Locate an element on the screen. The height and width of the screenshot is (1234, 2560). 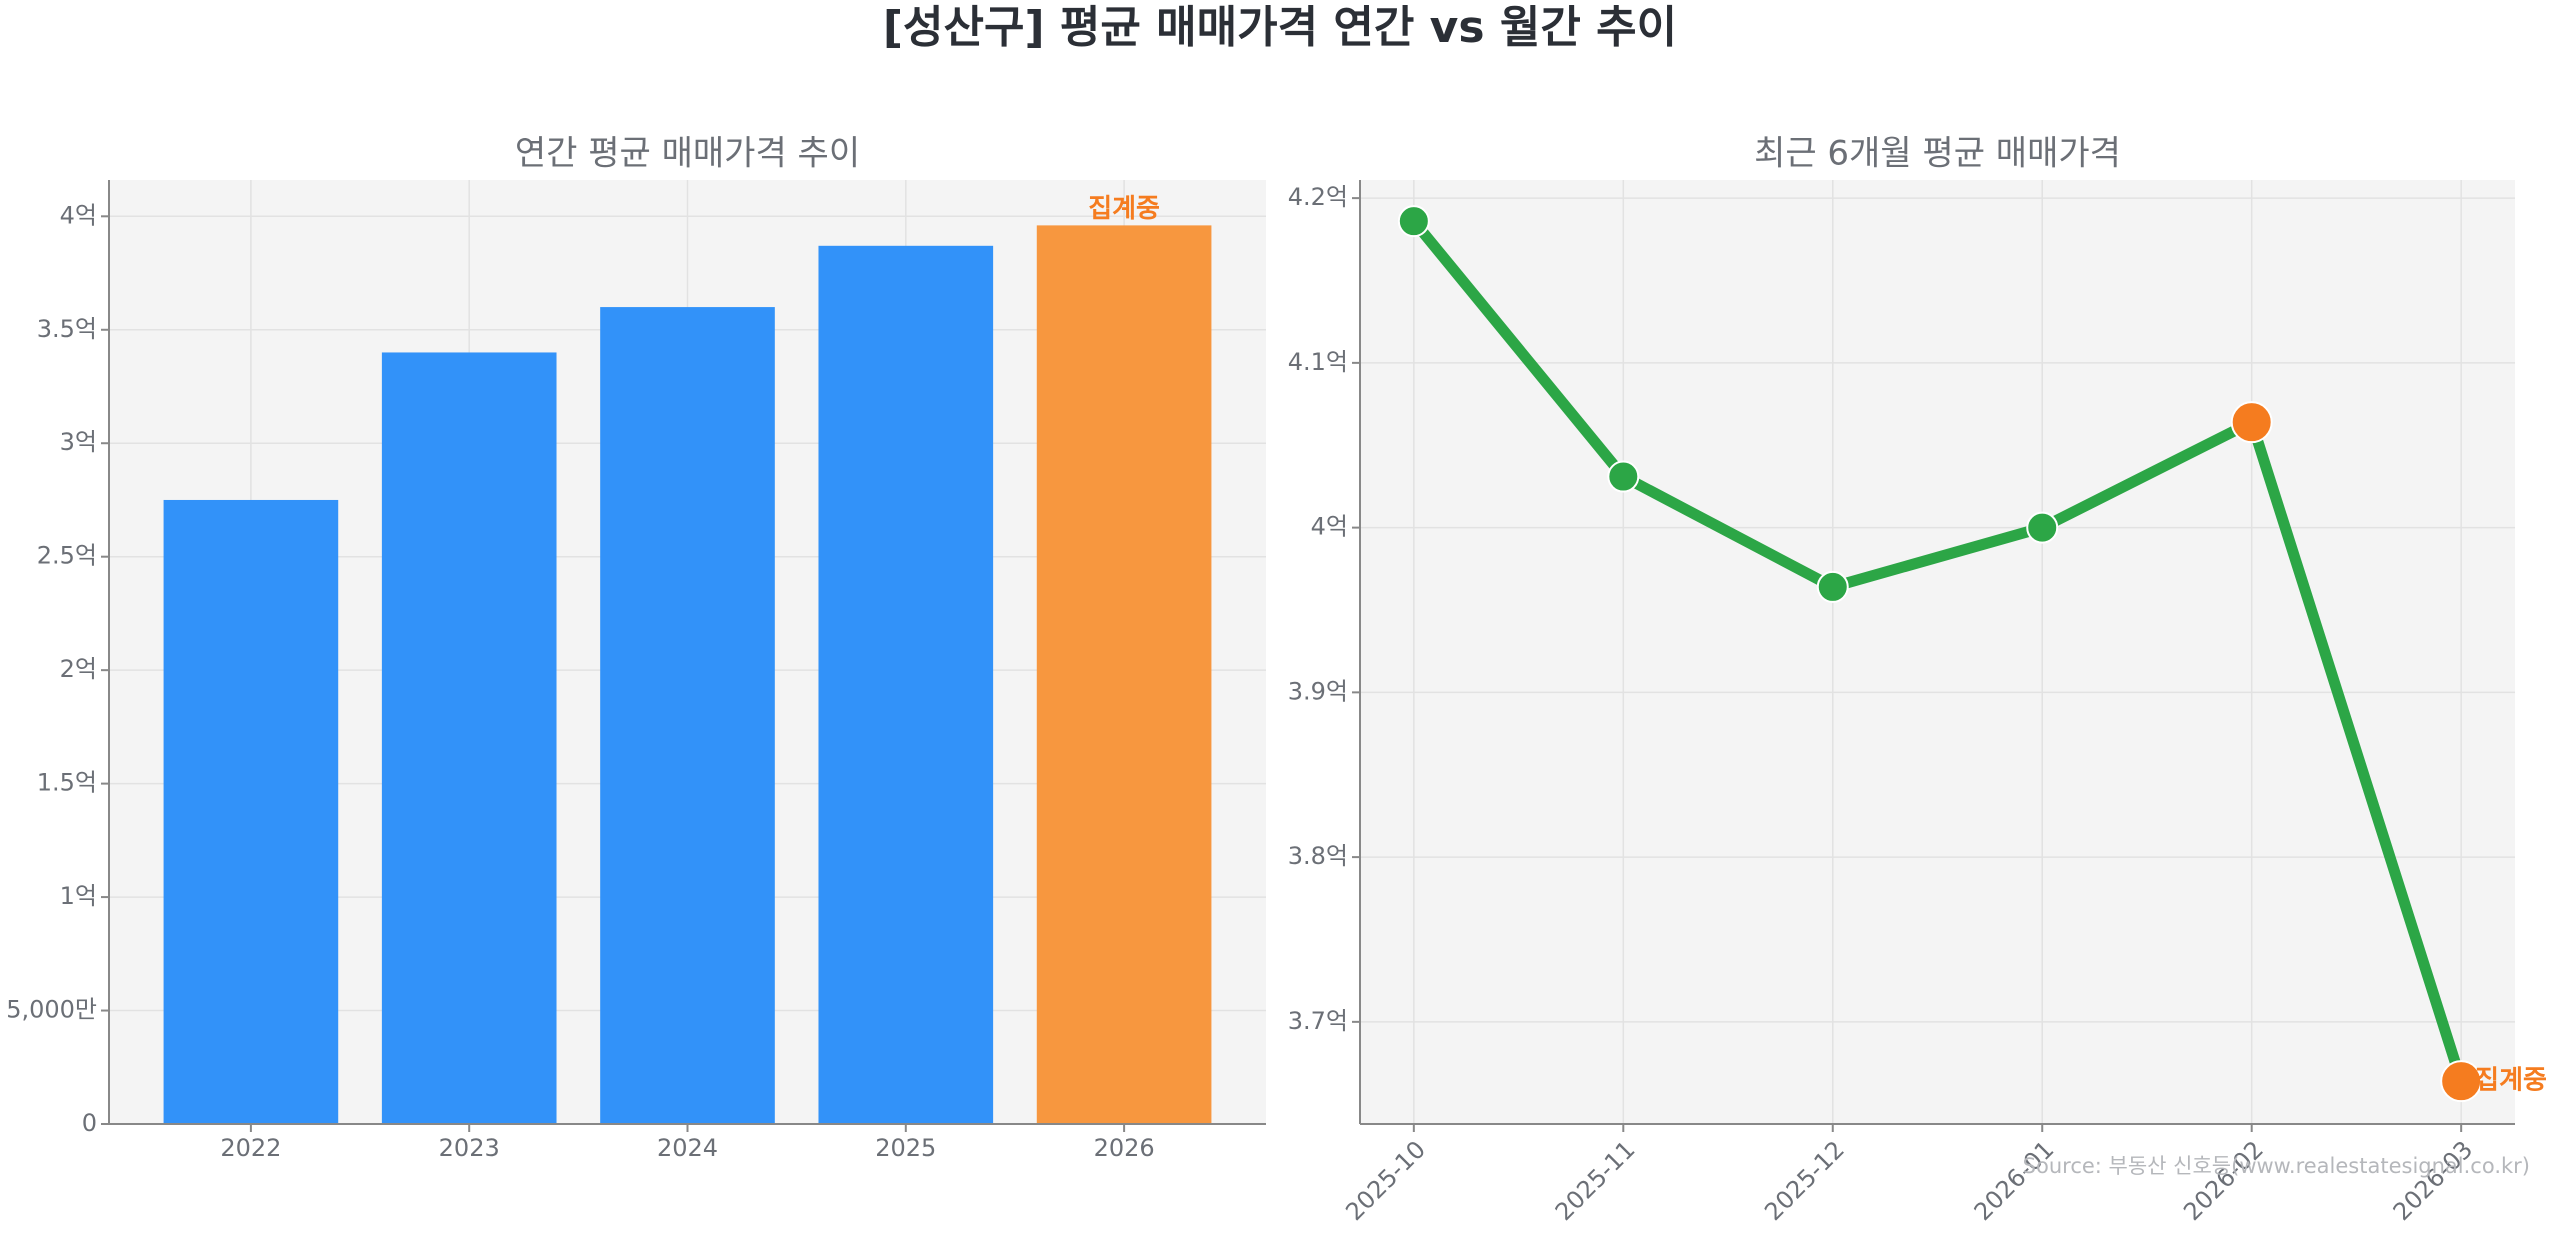
figure-title: [성산구] 평균 매매가격 연간 vs 월간 추이 is located at coordinates (1280, 27).